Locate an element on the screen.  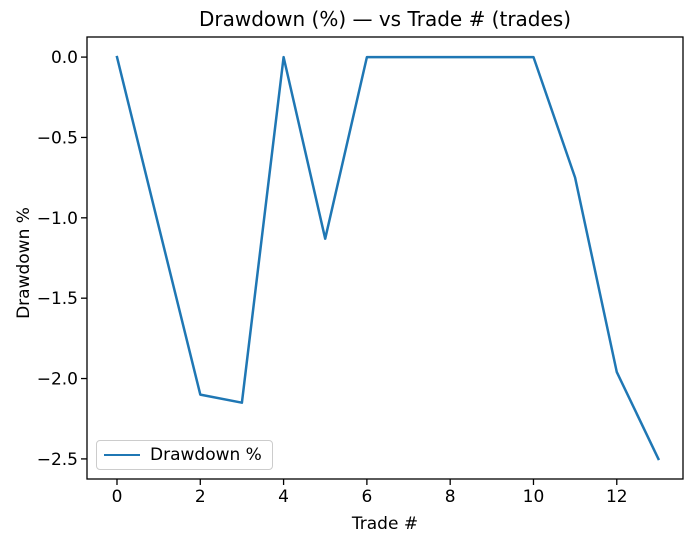
x-tick-label: 10 is located at coordinates (534, 497).